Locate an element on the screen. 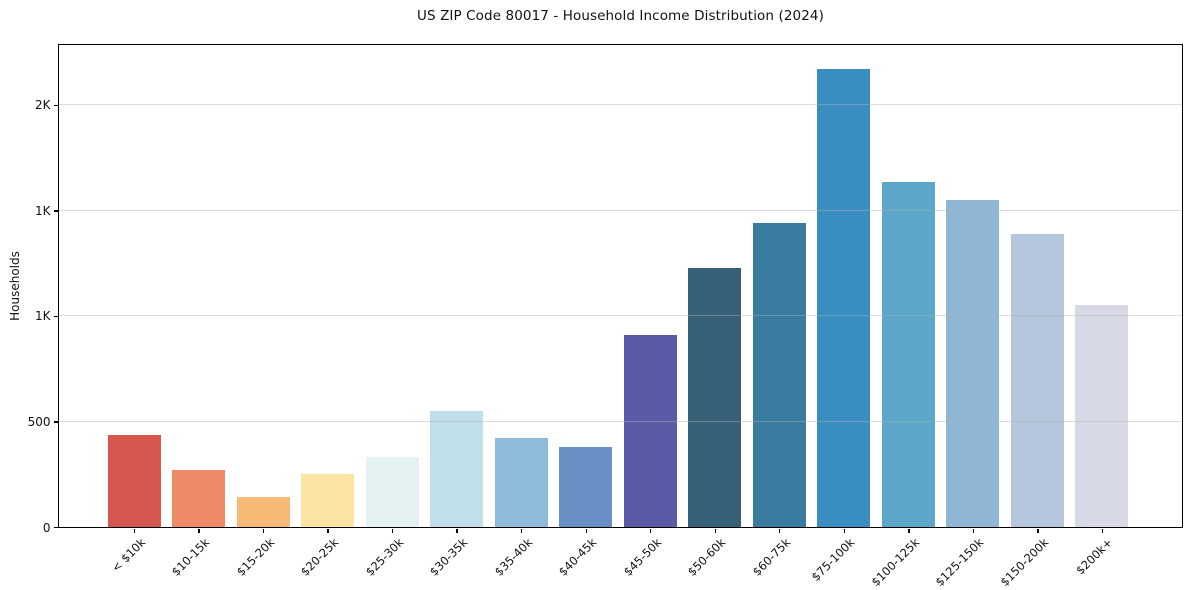 The height and width of the screenshot is (590, 1189). x-tick-label-< $10k: < $10k is located at coordinates (128, 554).